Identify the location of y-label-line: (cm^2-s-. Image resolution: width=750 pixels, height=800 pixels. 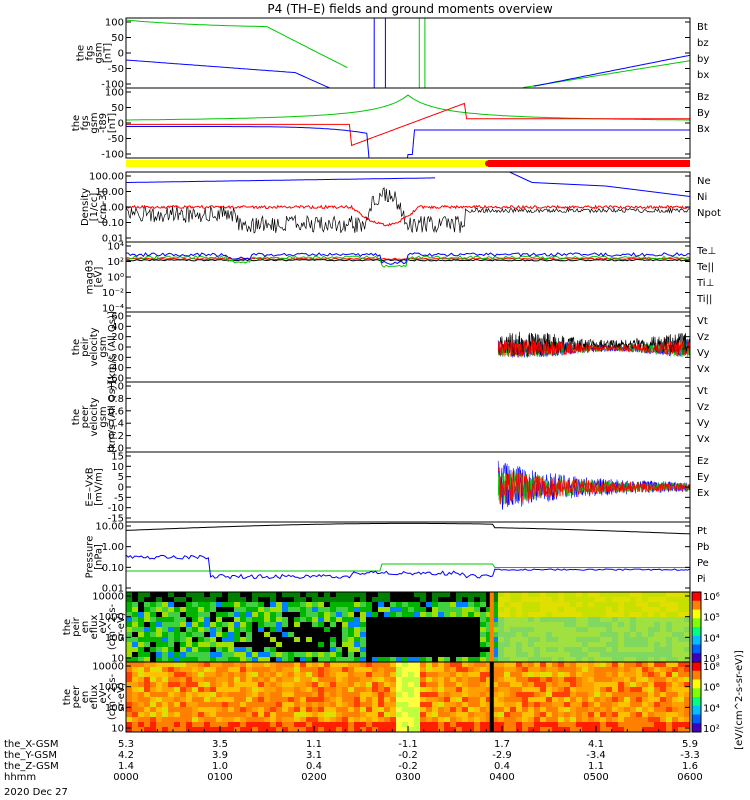
(112, 696).